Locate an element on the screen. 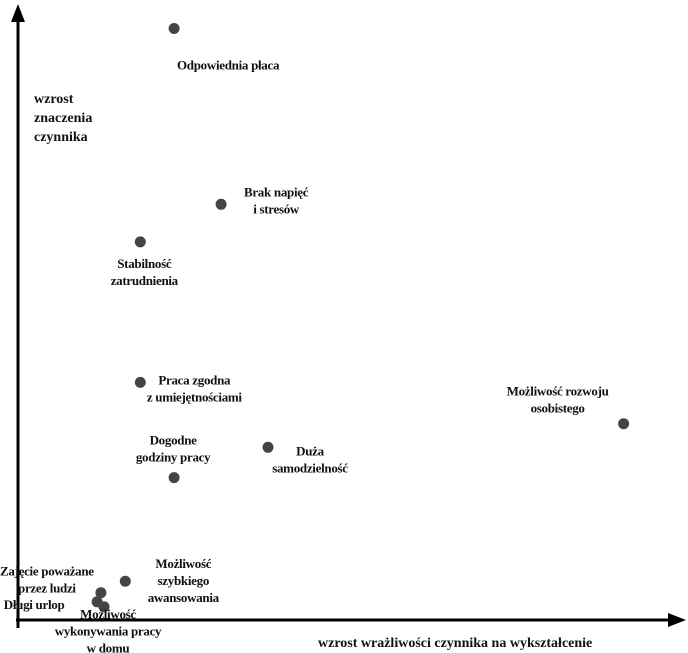 This screenshot has height=653, width=688. y-axis-arrow is located at coordinates (18, 13).